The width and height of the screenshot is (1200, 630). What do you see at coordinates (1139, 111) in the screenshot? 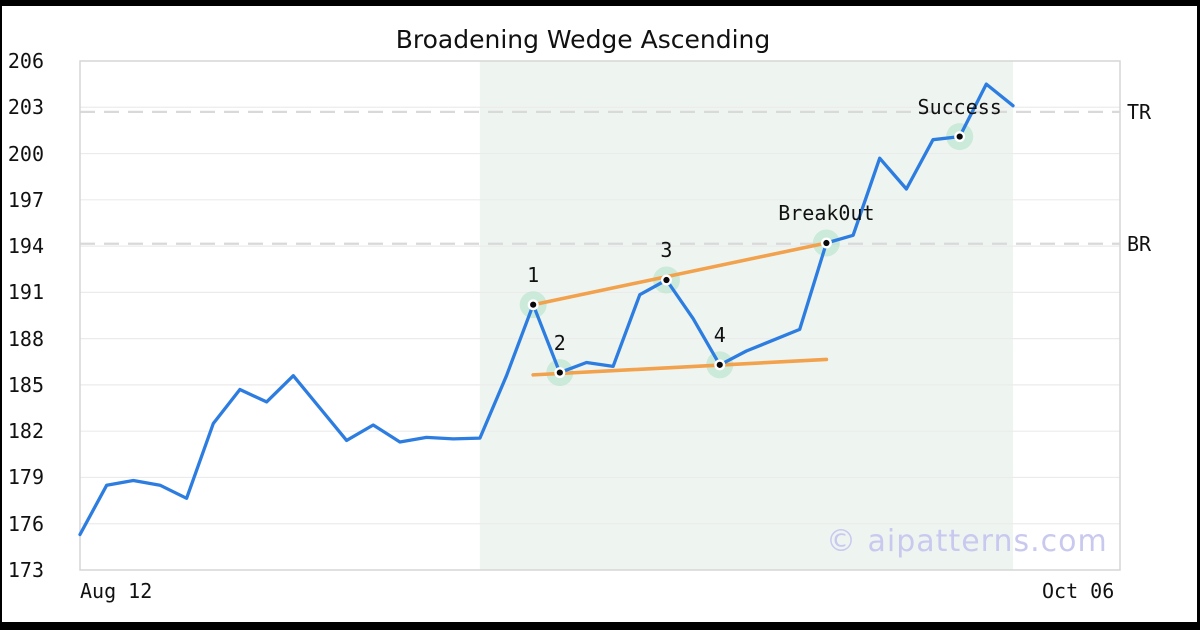
I see `level-label-tr: TR` at bounding box center [1139, 111].